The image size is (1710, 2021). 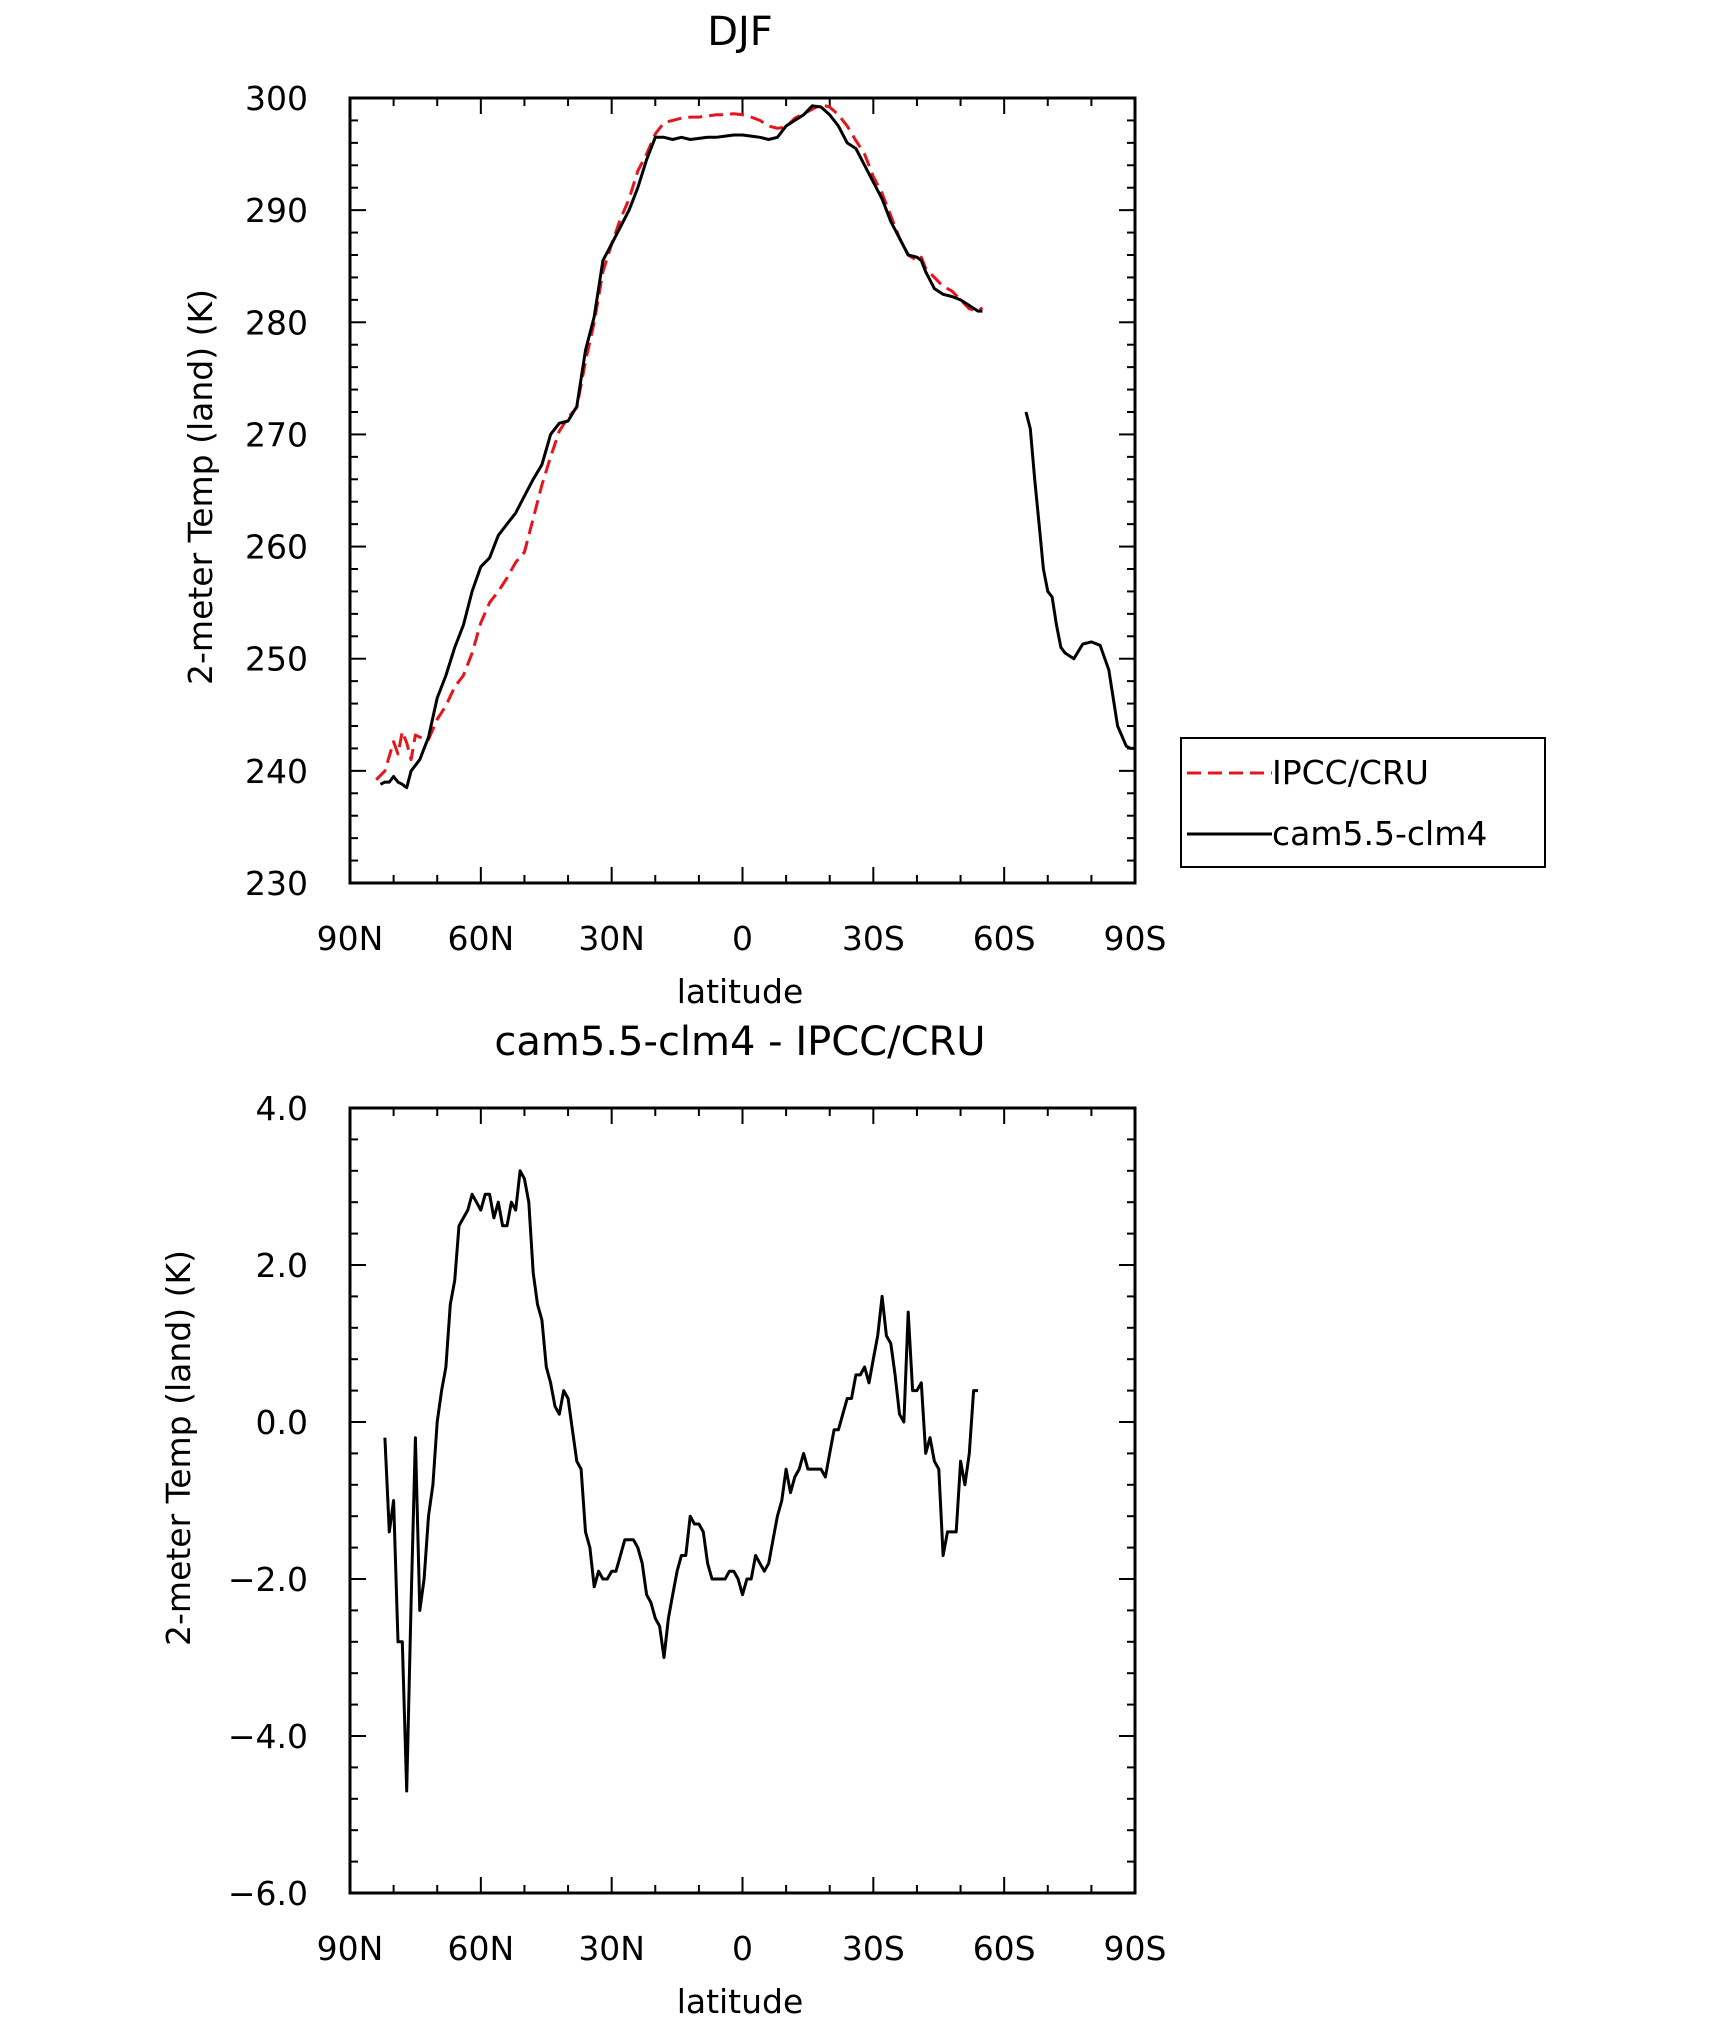 What do you see at coordinates (1135, 938) in the screenshot?
I see `top-x-tick-label: 90S` at bounding box center [1135, 938].